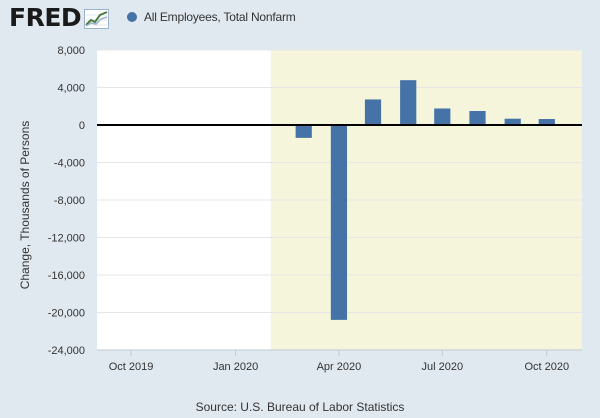 The width and height of the screenshot is (600, 418). Describe the element at coordinates (71, 89) in the screenshot. I see `y-tick-label: 4,000` at that location.